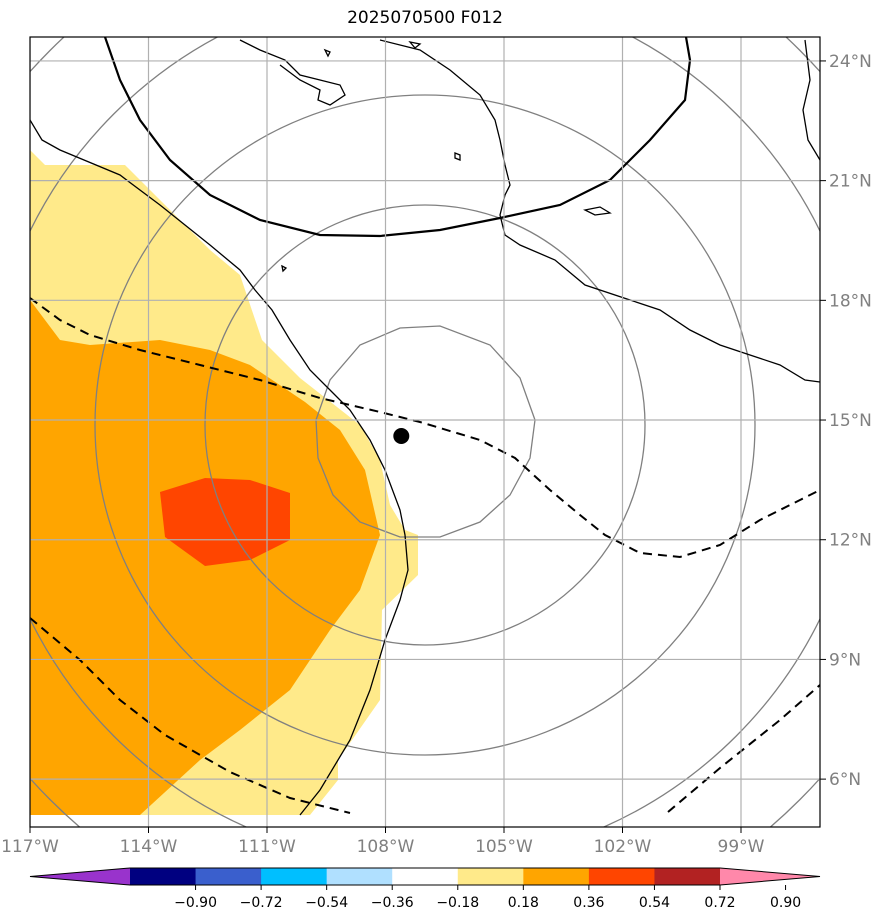 The width and height of the screenshot is (891, 924). Describe the element at coordinates (850, 182) in the screenshot. I see `lat-tick-label: 21°N` at that location.